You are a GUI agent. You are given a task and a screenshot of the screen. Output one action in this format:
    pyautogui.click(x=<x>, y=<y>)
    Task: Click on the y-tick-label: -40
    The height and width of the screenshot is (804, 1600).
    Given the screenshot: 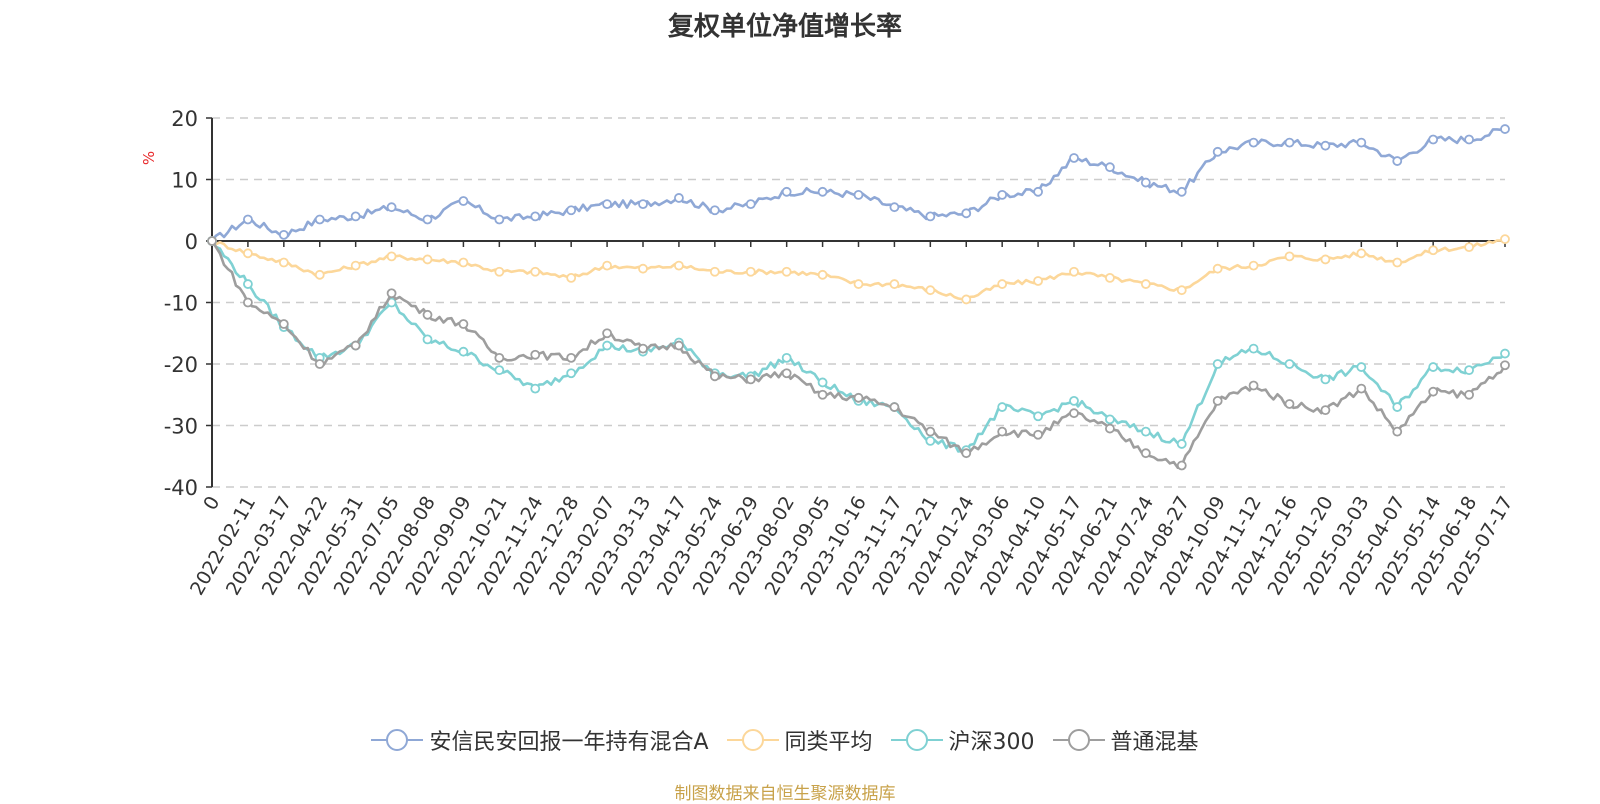 What is the action you would take?
    pyautogui.click(x=181, y=488)
    